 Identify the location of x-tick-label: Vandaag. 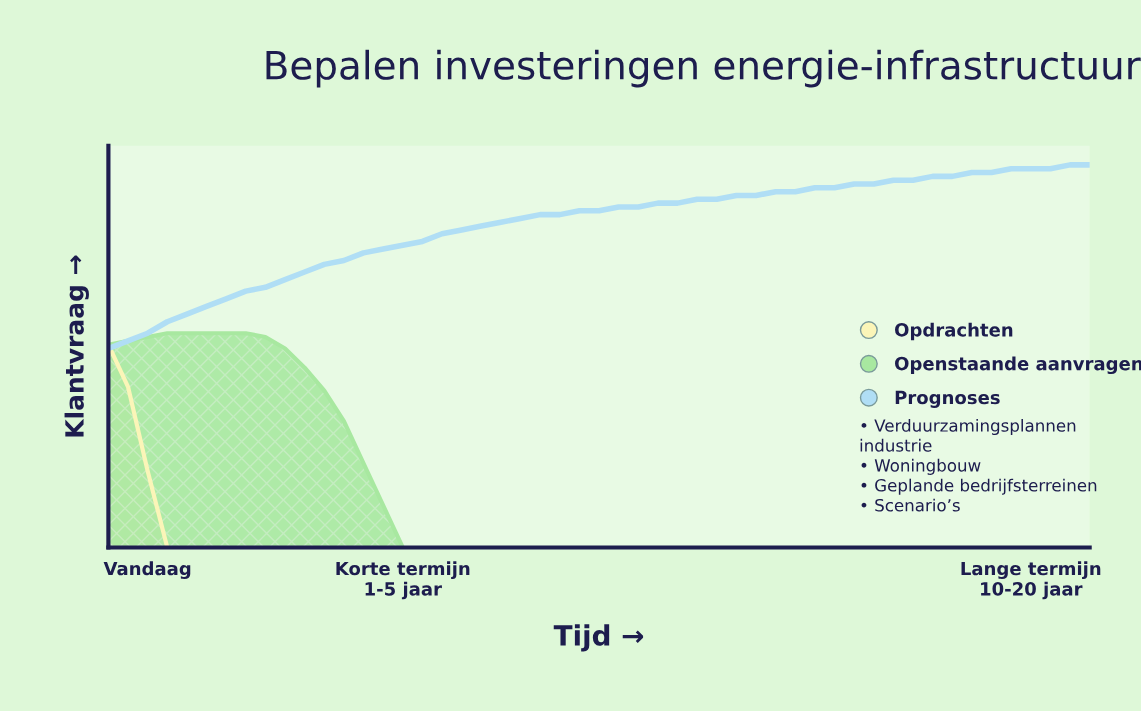
(147, 570).